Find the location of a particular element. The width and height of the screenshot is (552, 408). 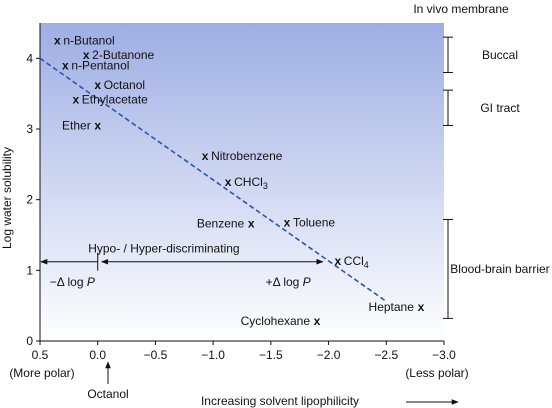

x-tick-label: 0.5 is located at coordinates (40, 355).